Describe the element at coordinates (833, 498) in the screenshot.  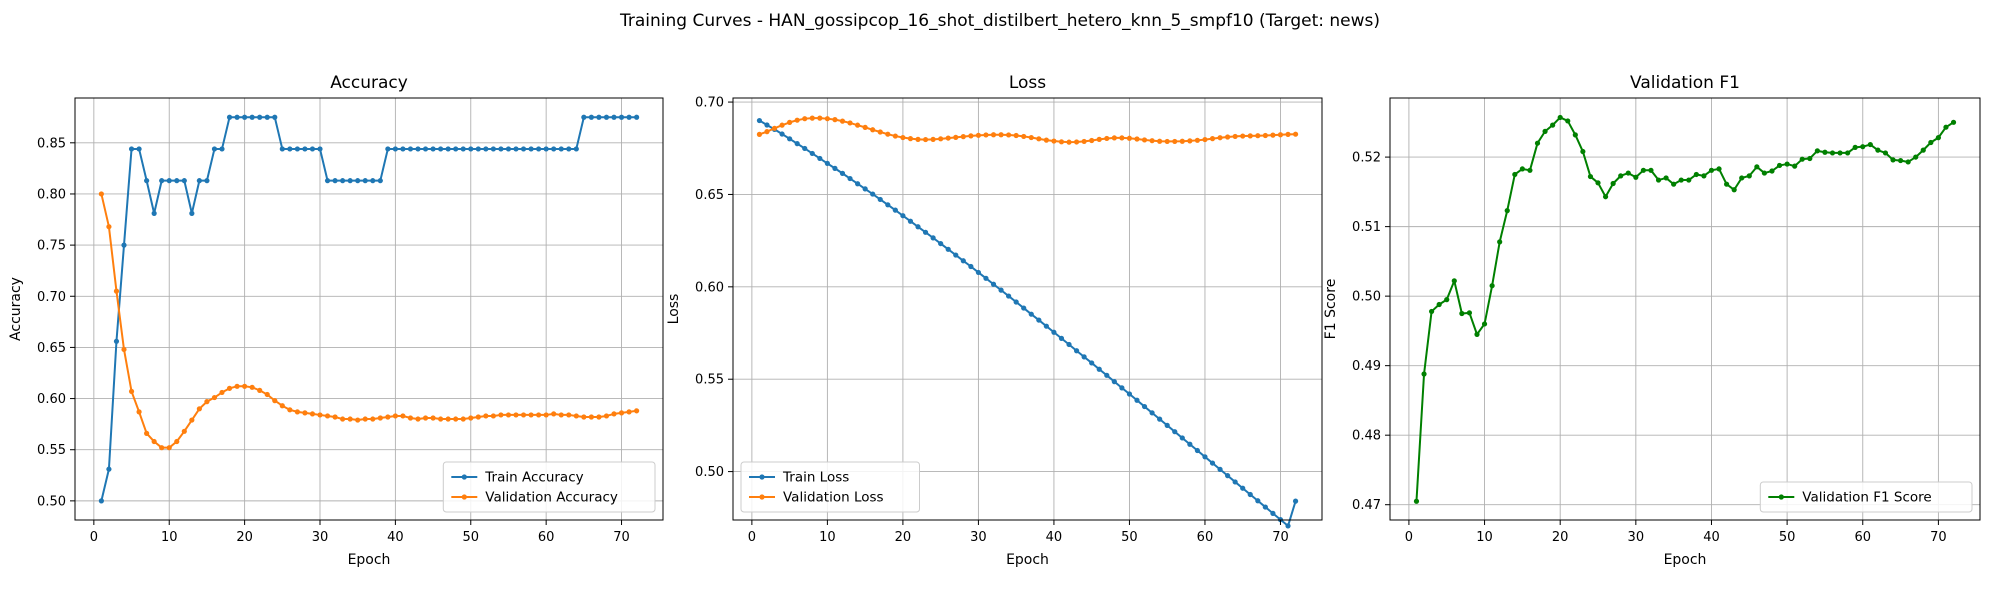
I see `loss-legend-label: Validation Loss` at that location.